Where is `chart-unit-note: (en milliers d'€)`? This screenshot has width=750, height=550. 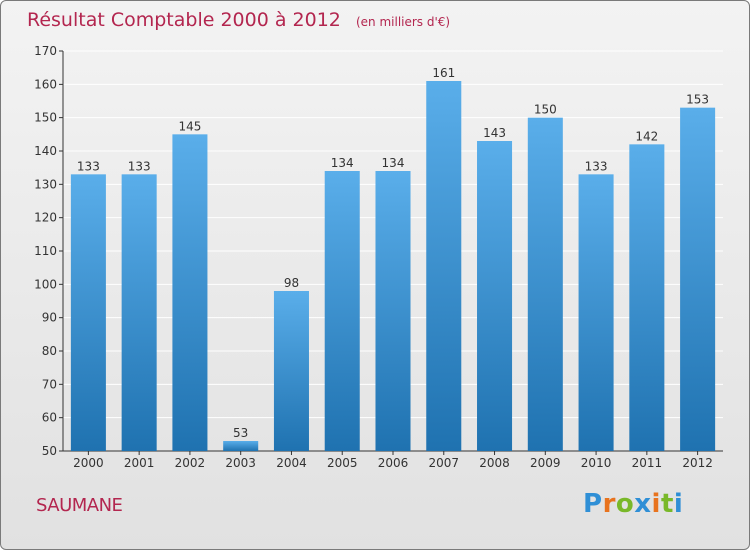
chart-unit-note: (en milliers d'€) is located at coordinates (403, 22).